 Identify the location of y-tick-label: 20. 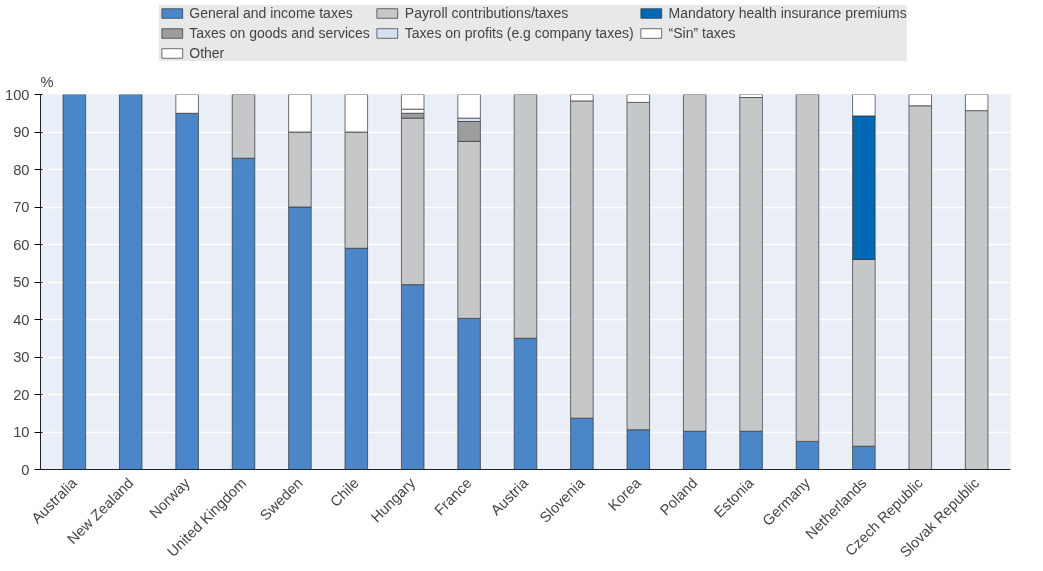
(21, 394).